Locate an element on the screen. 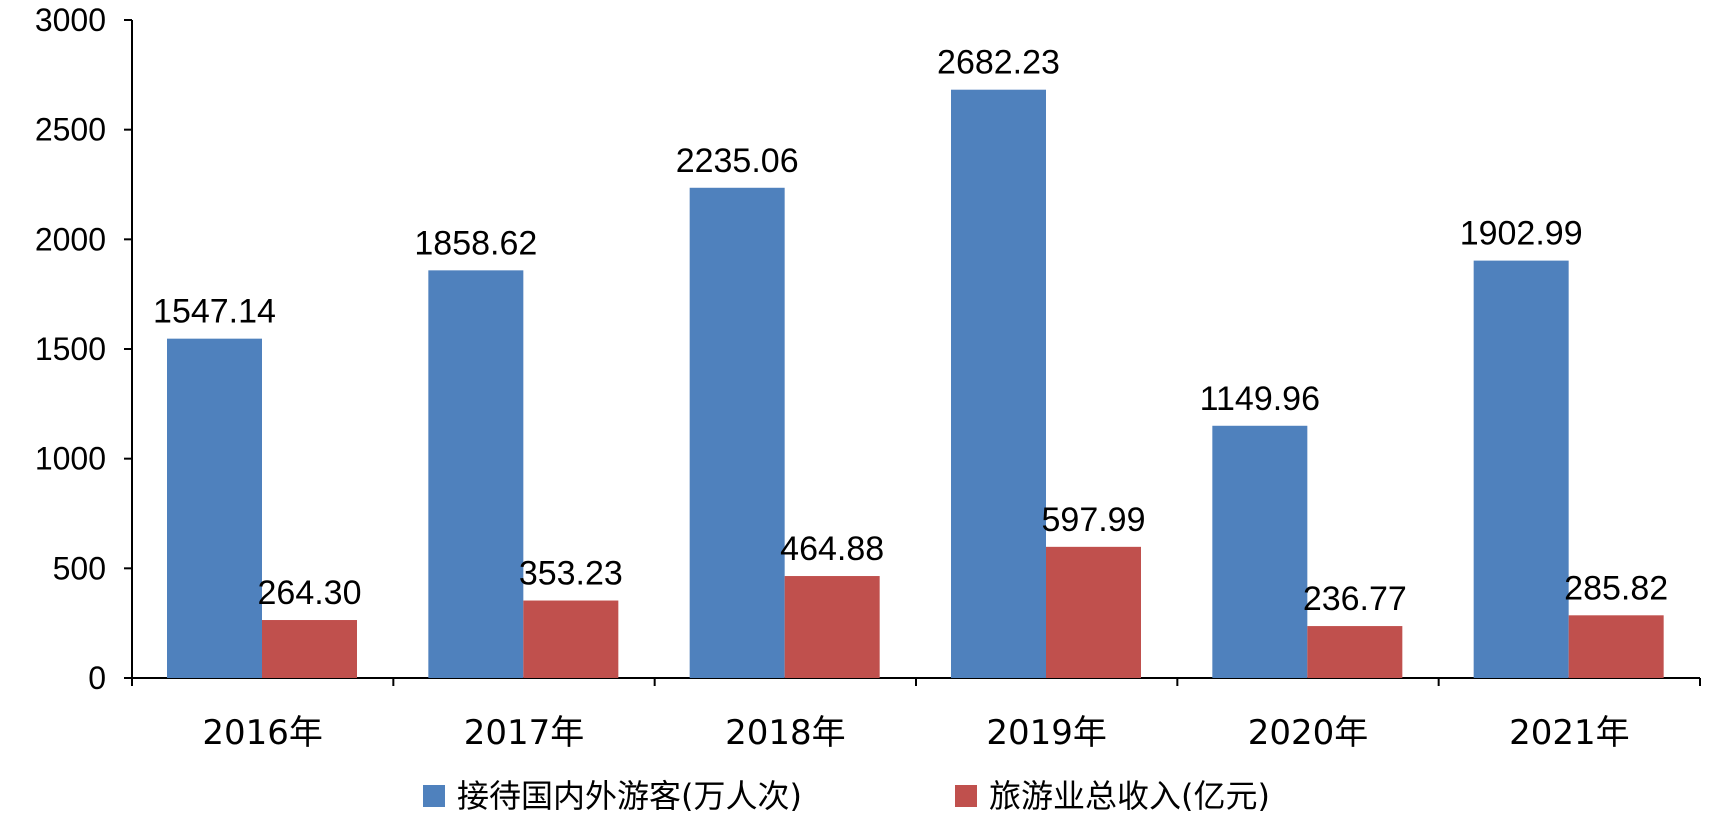  data-label: 264.30 is located at coordinates (310, 593).